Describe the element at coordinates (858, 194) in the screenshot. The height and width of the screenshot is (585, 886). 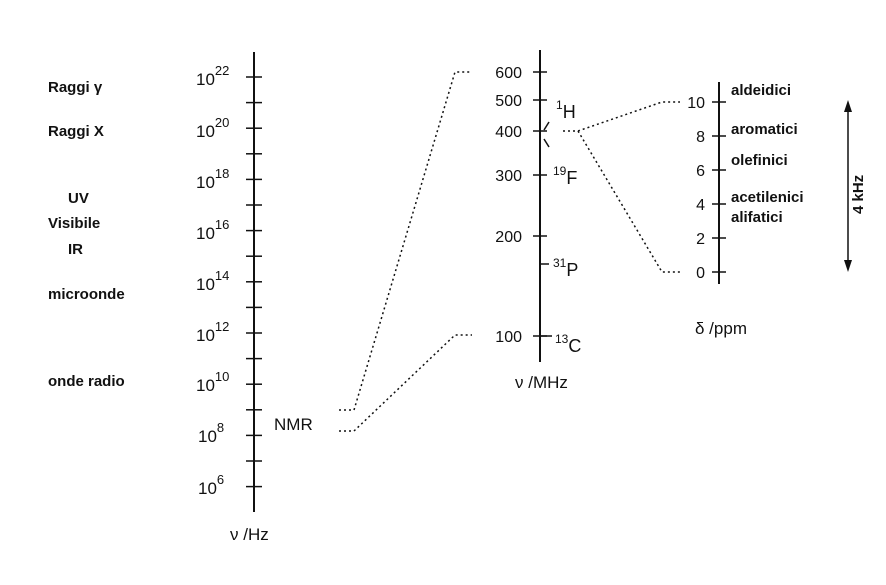
I see `width-arrow-label: 4 kHz` at that location.